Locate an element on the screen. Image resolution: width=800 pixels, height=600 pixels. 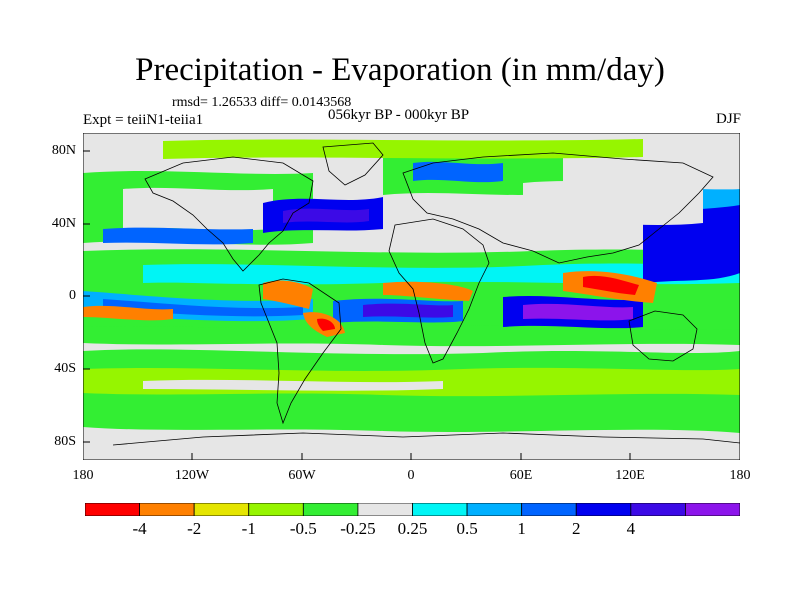
colorbar-label: -4 is located at coordinates (139, 528).